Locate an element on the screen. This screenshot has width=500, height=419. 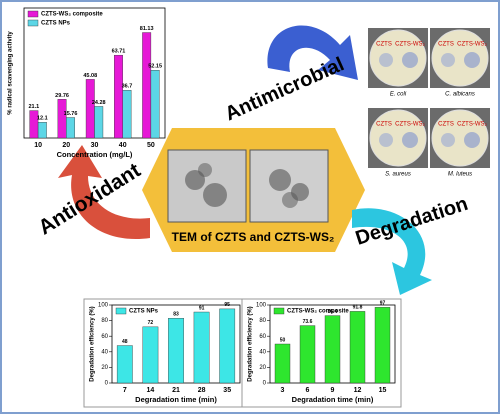
value-label: 36.7 is located at coordinates (127, 87).